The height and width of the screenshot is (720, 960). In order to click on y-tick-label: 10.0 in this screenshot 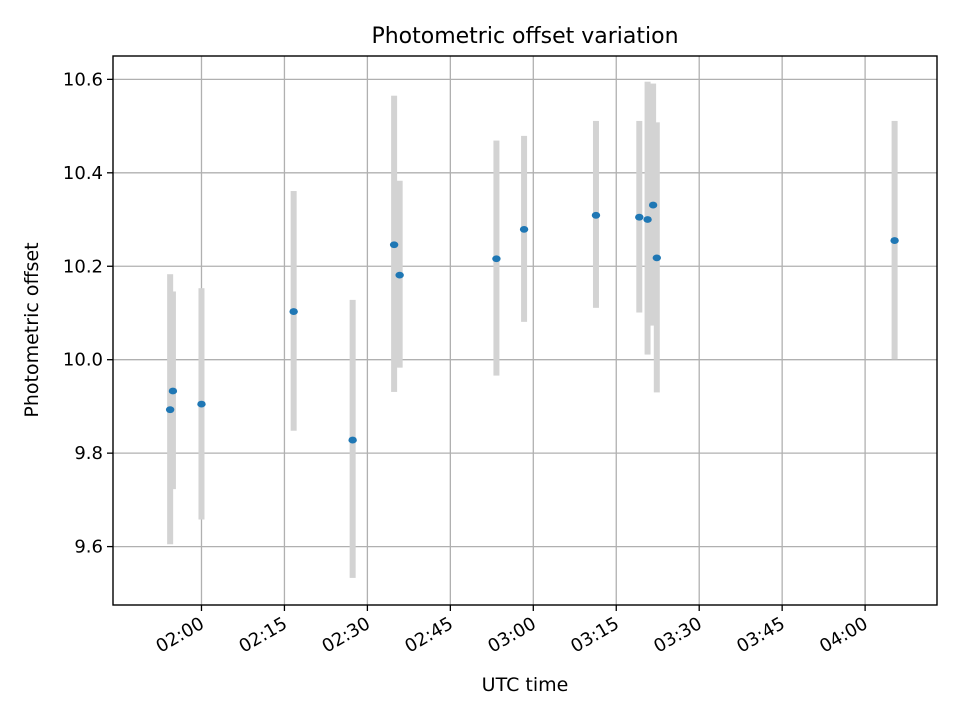, I will do `click(83, 360)`.